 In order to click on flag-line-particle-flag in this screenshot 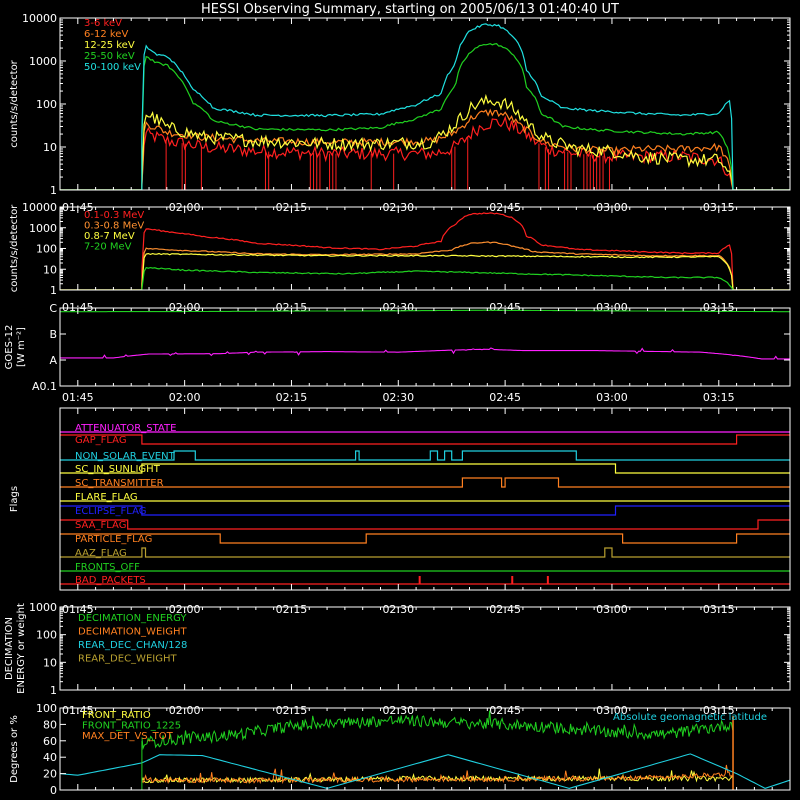, I will do `click(425, 538)`.